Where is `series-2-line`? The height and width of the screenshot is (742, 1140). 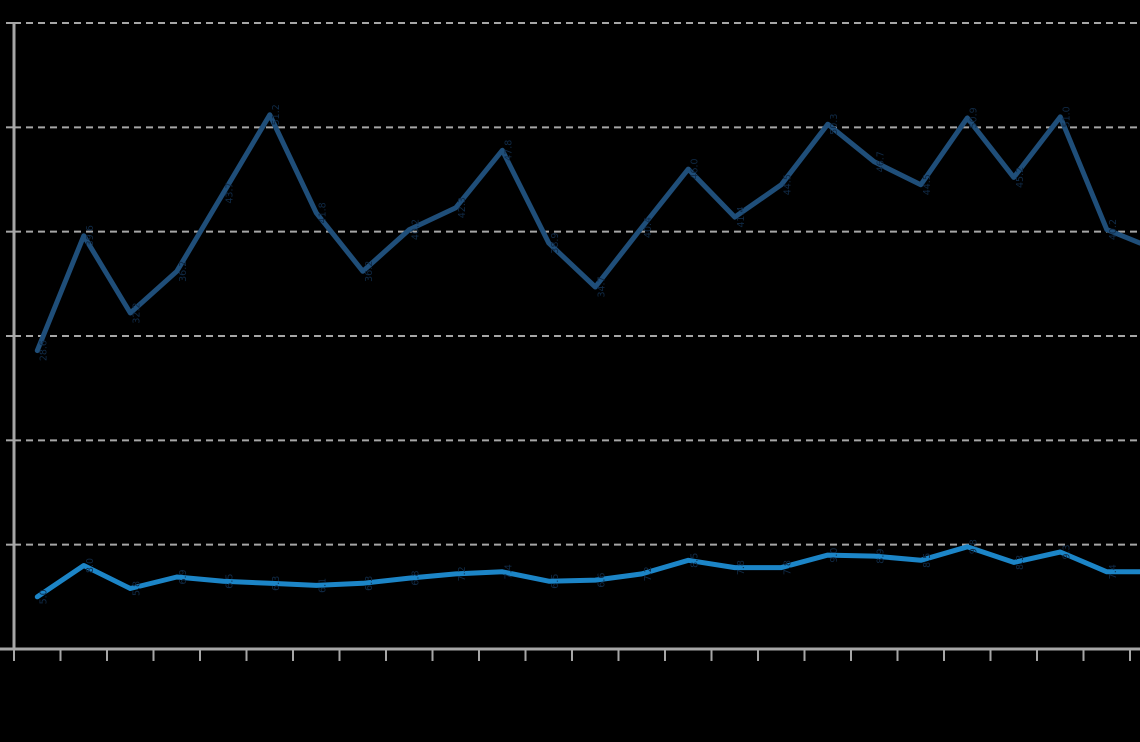
series-2-line is located at coordinates (587, 572).